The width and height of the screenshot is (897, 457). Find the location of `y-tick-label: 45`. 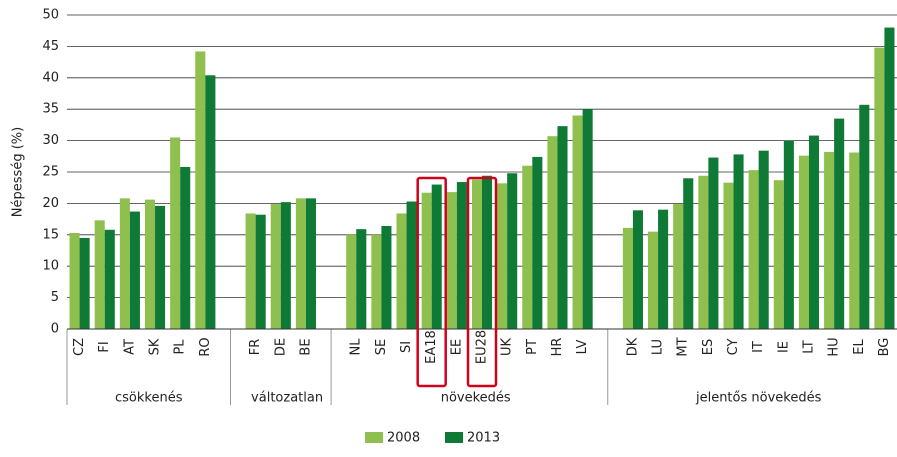

y-tick-label: 45 is located at coordinates (50, 46).